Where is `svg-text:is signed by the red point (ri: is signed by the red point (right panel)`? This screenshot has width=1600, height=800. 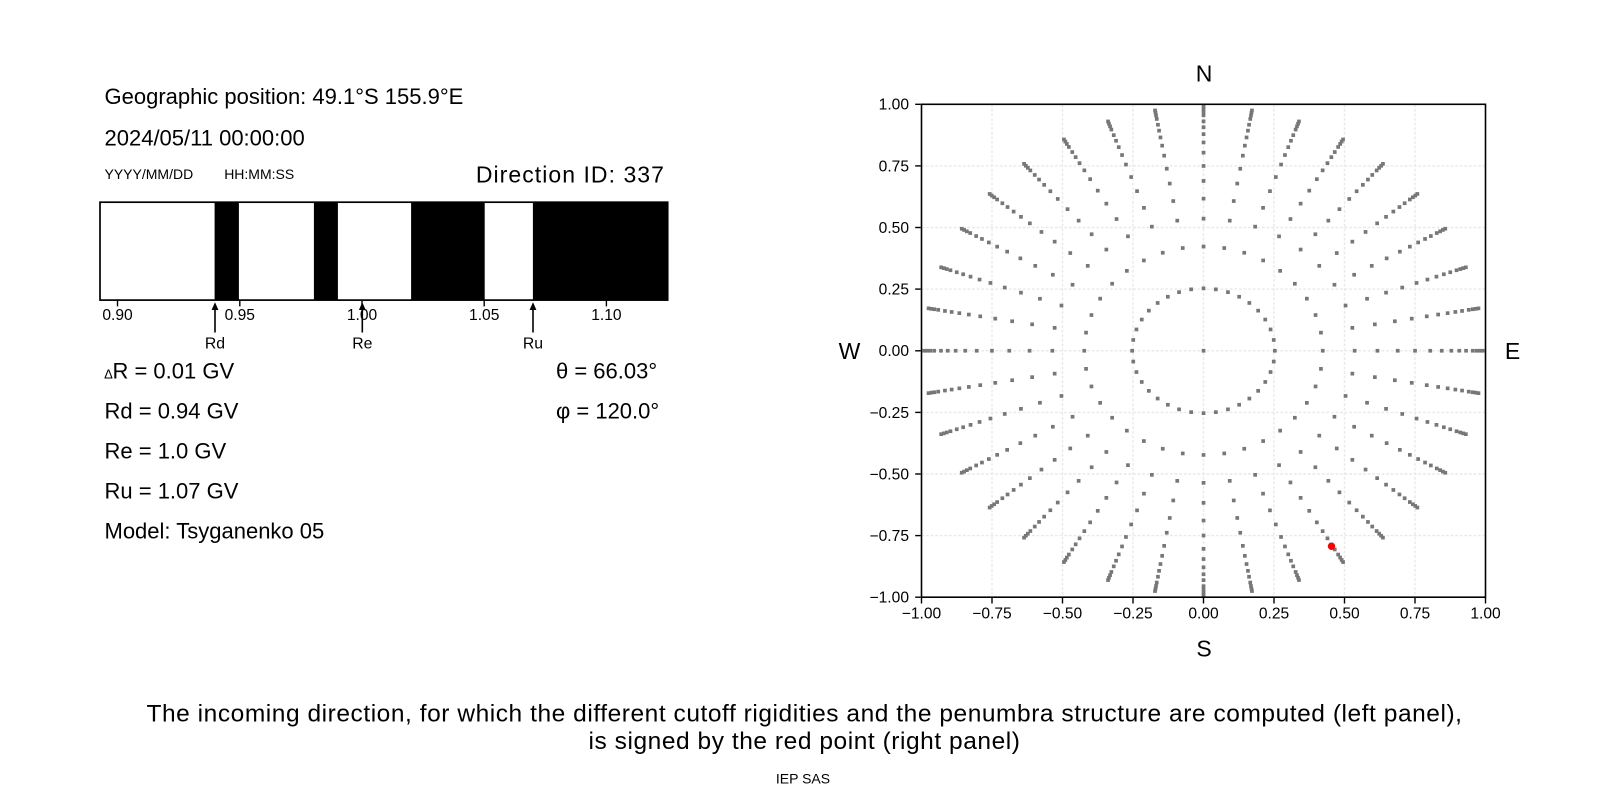 svg-text:is signed by the red point (ri: is signed by the red point (right panel) is located at coordinates (805, 741).